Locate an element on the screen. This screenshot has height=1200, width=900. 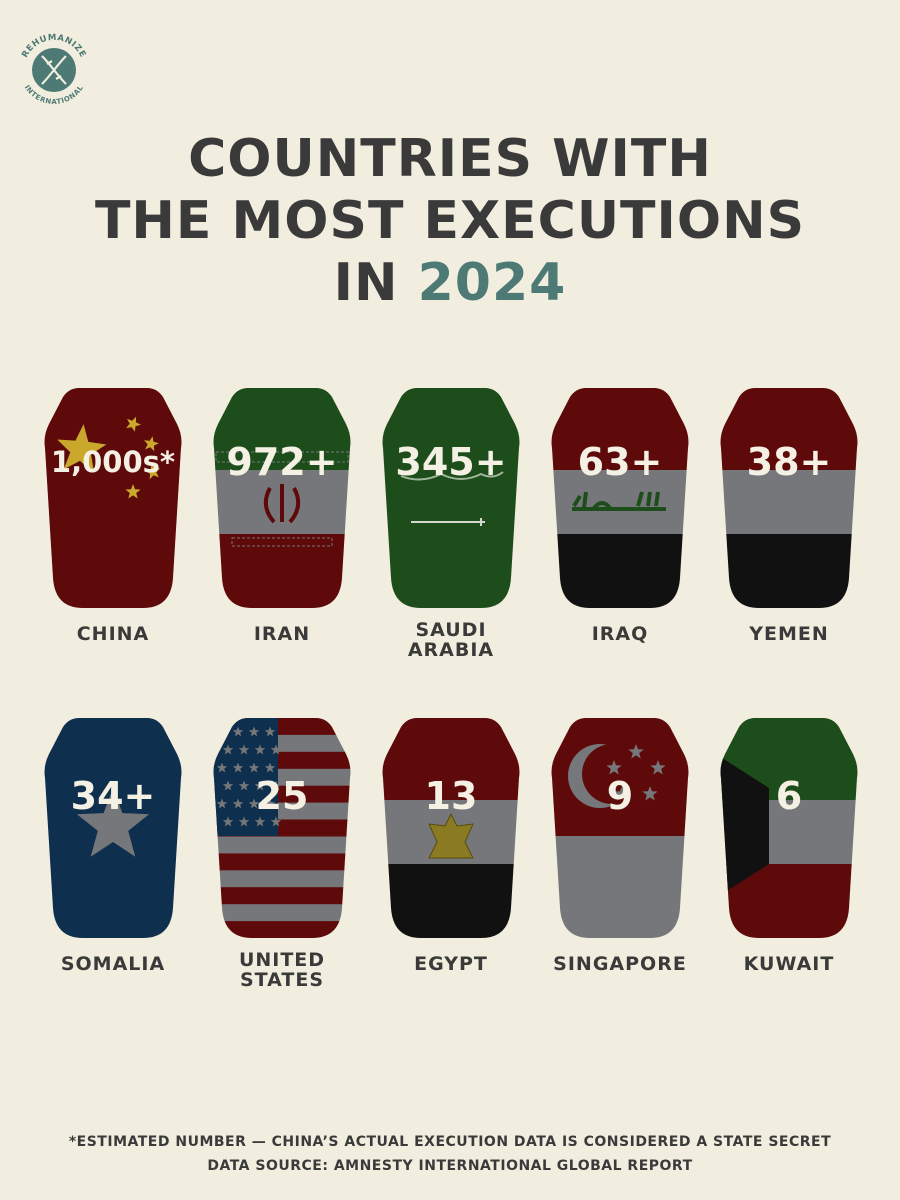
country-label: IRAQ is located at coordinates (620, 634).